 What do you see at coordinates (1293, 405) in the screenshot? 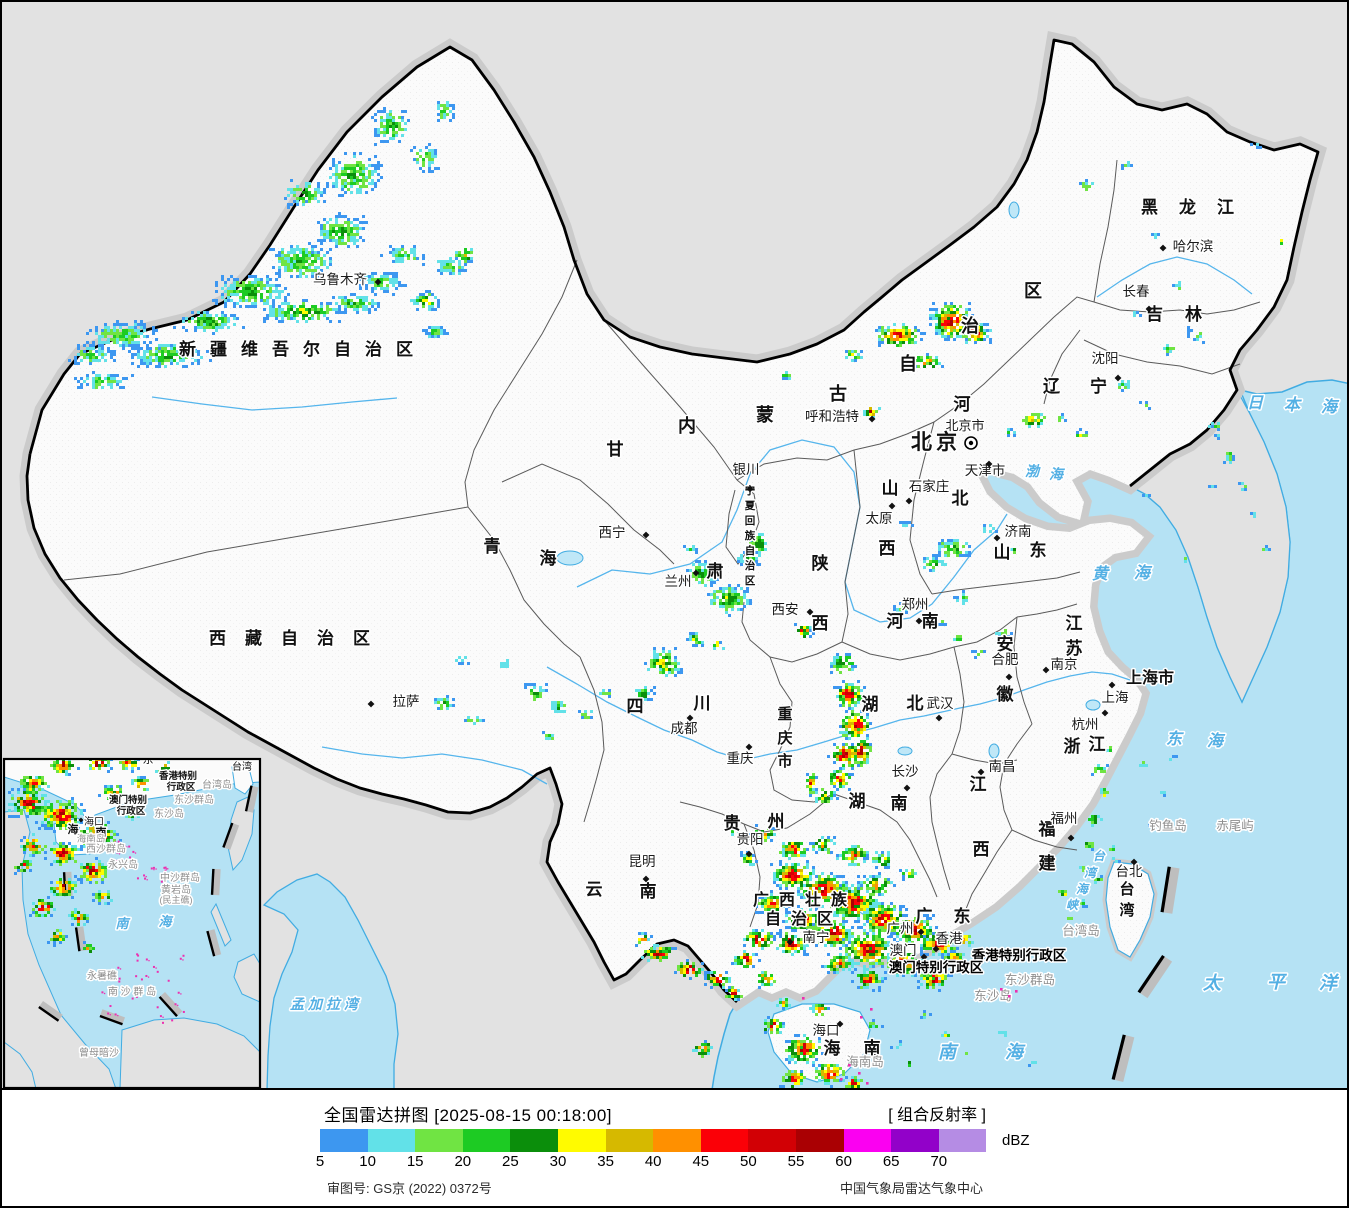
I see `svg-text: 本` at bounding box center [1293, 405].